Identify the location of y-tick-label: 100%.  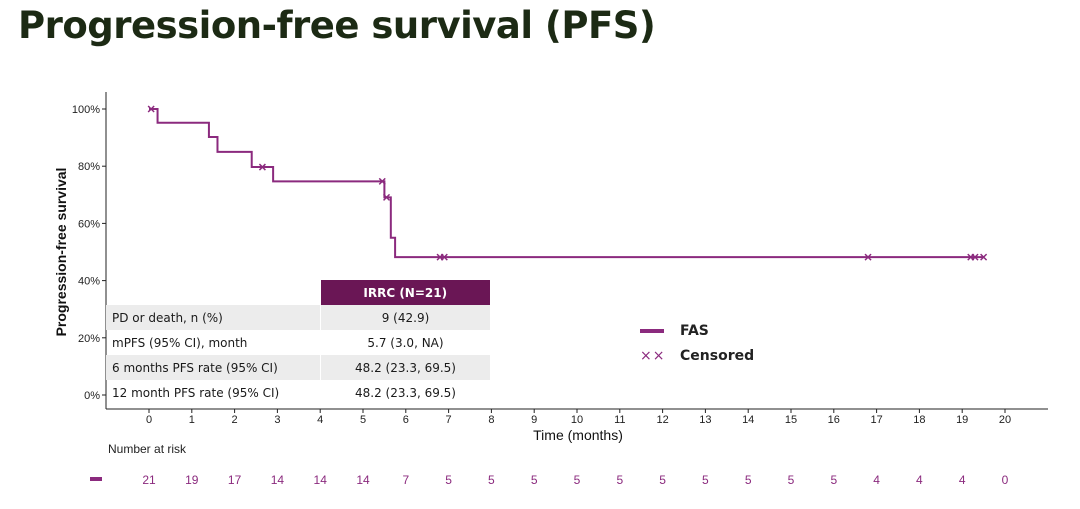
(86, 110).